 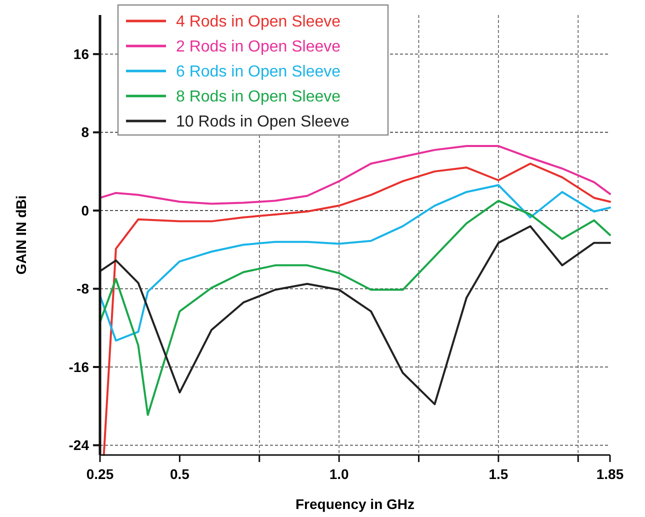 I want to click on legend-label: 2 Rods in Open Sleeve, so click(x=258, y=47).